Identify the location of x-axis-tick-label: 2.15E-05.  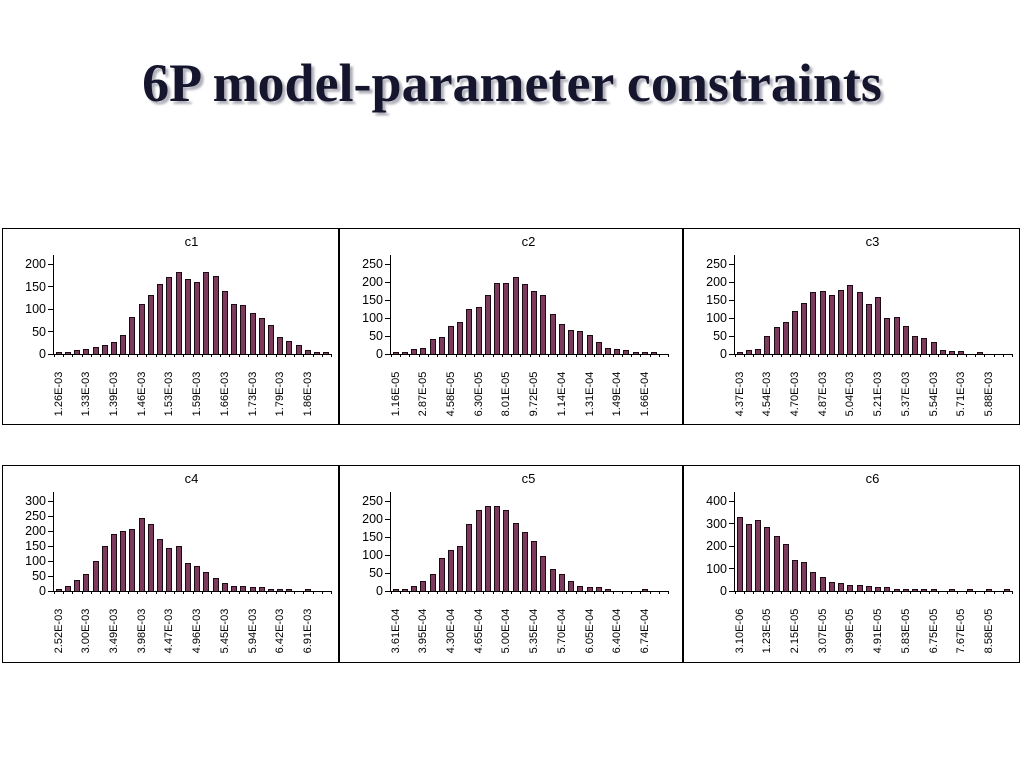
(795, 631).